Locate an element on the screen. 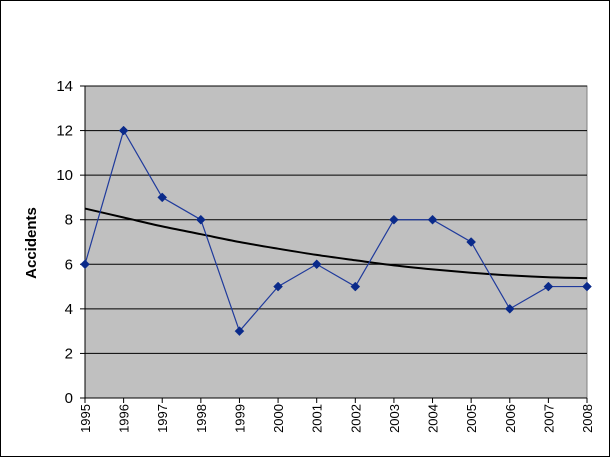 Image resolution: width=610 pixels, height=461 pixels. x-tick-label: 1997 is located at coordinates (162, 418).